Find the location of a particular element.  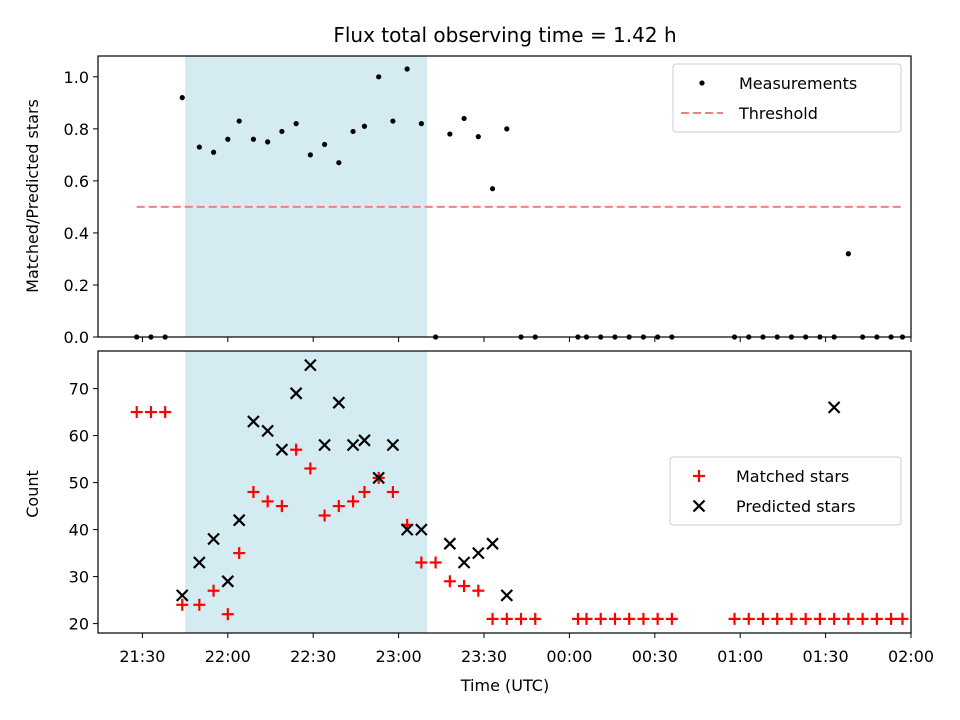

top-shaded-region is located at coordinates (306, 196).